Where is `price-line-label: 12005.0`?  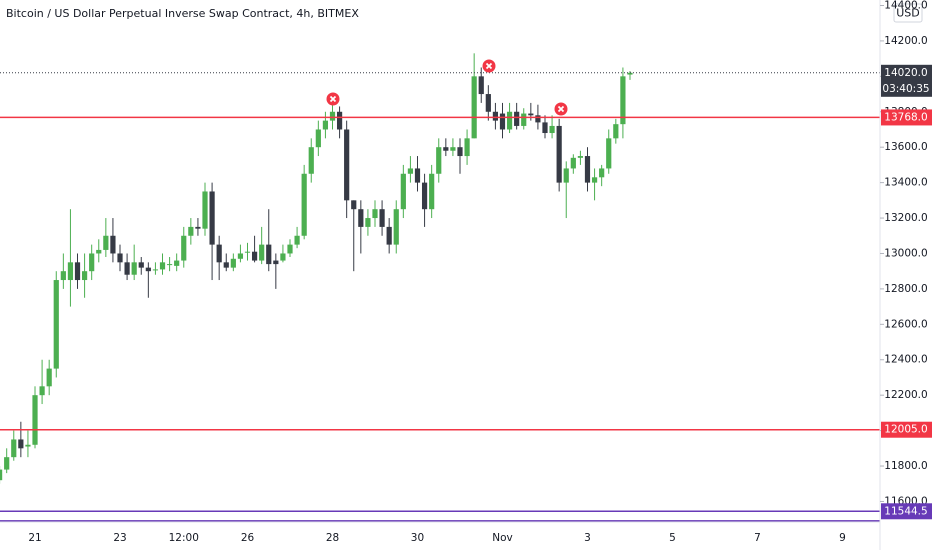
price-line-label: 12005.0 is located at coordinates (905, 430).